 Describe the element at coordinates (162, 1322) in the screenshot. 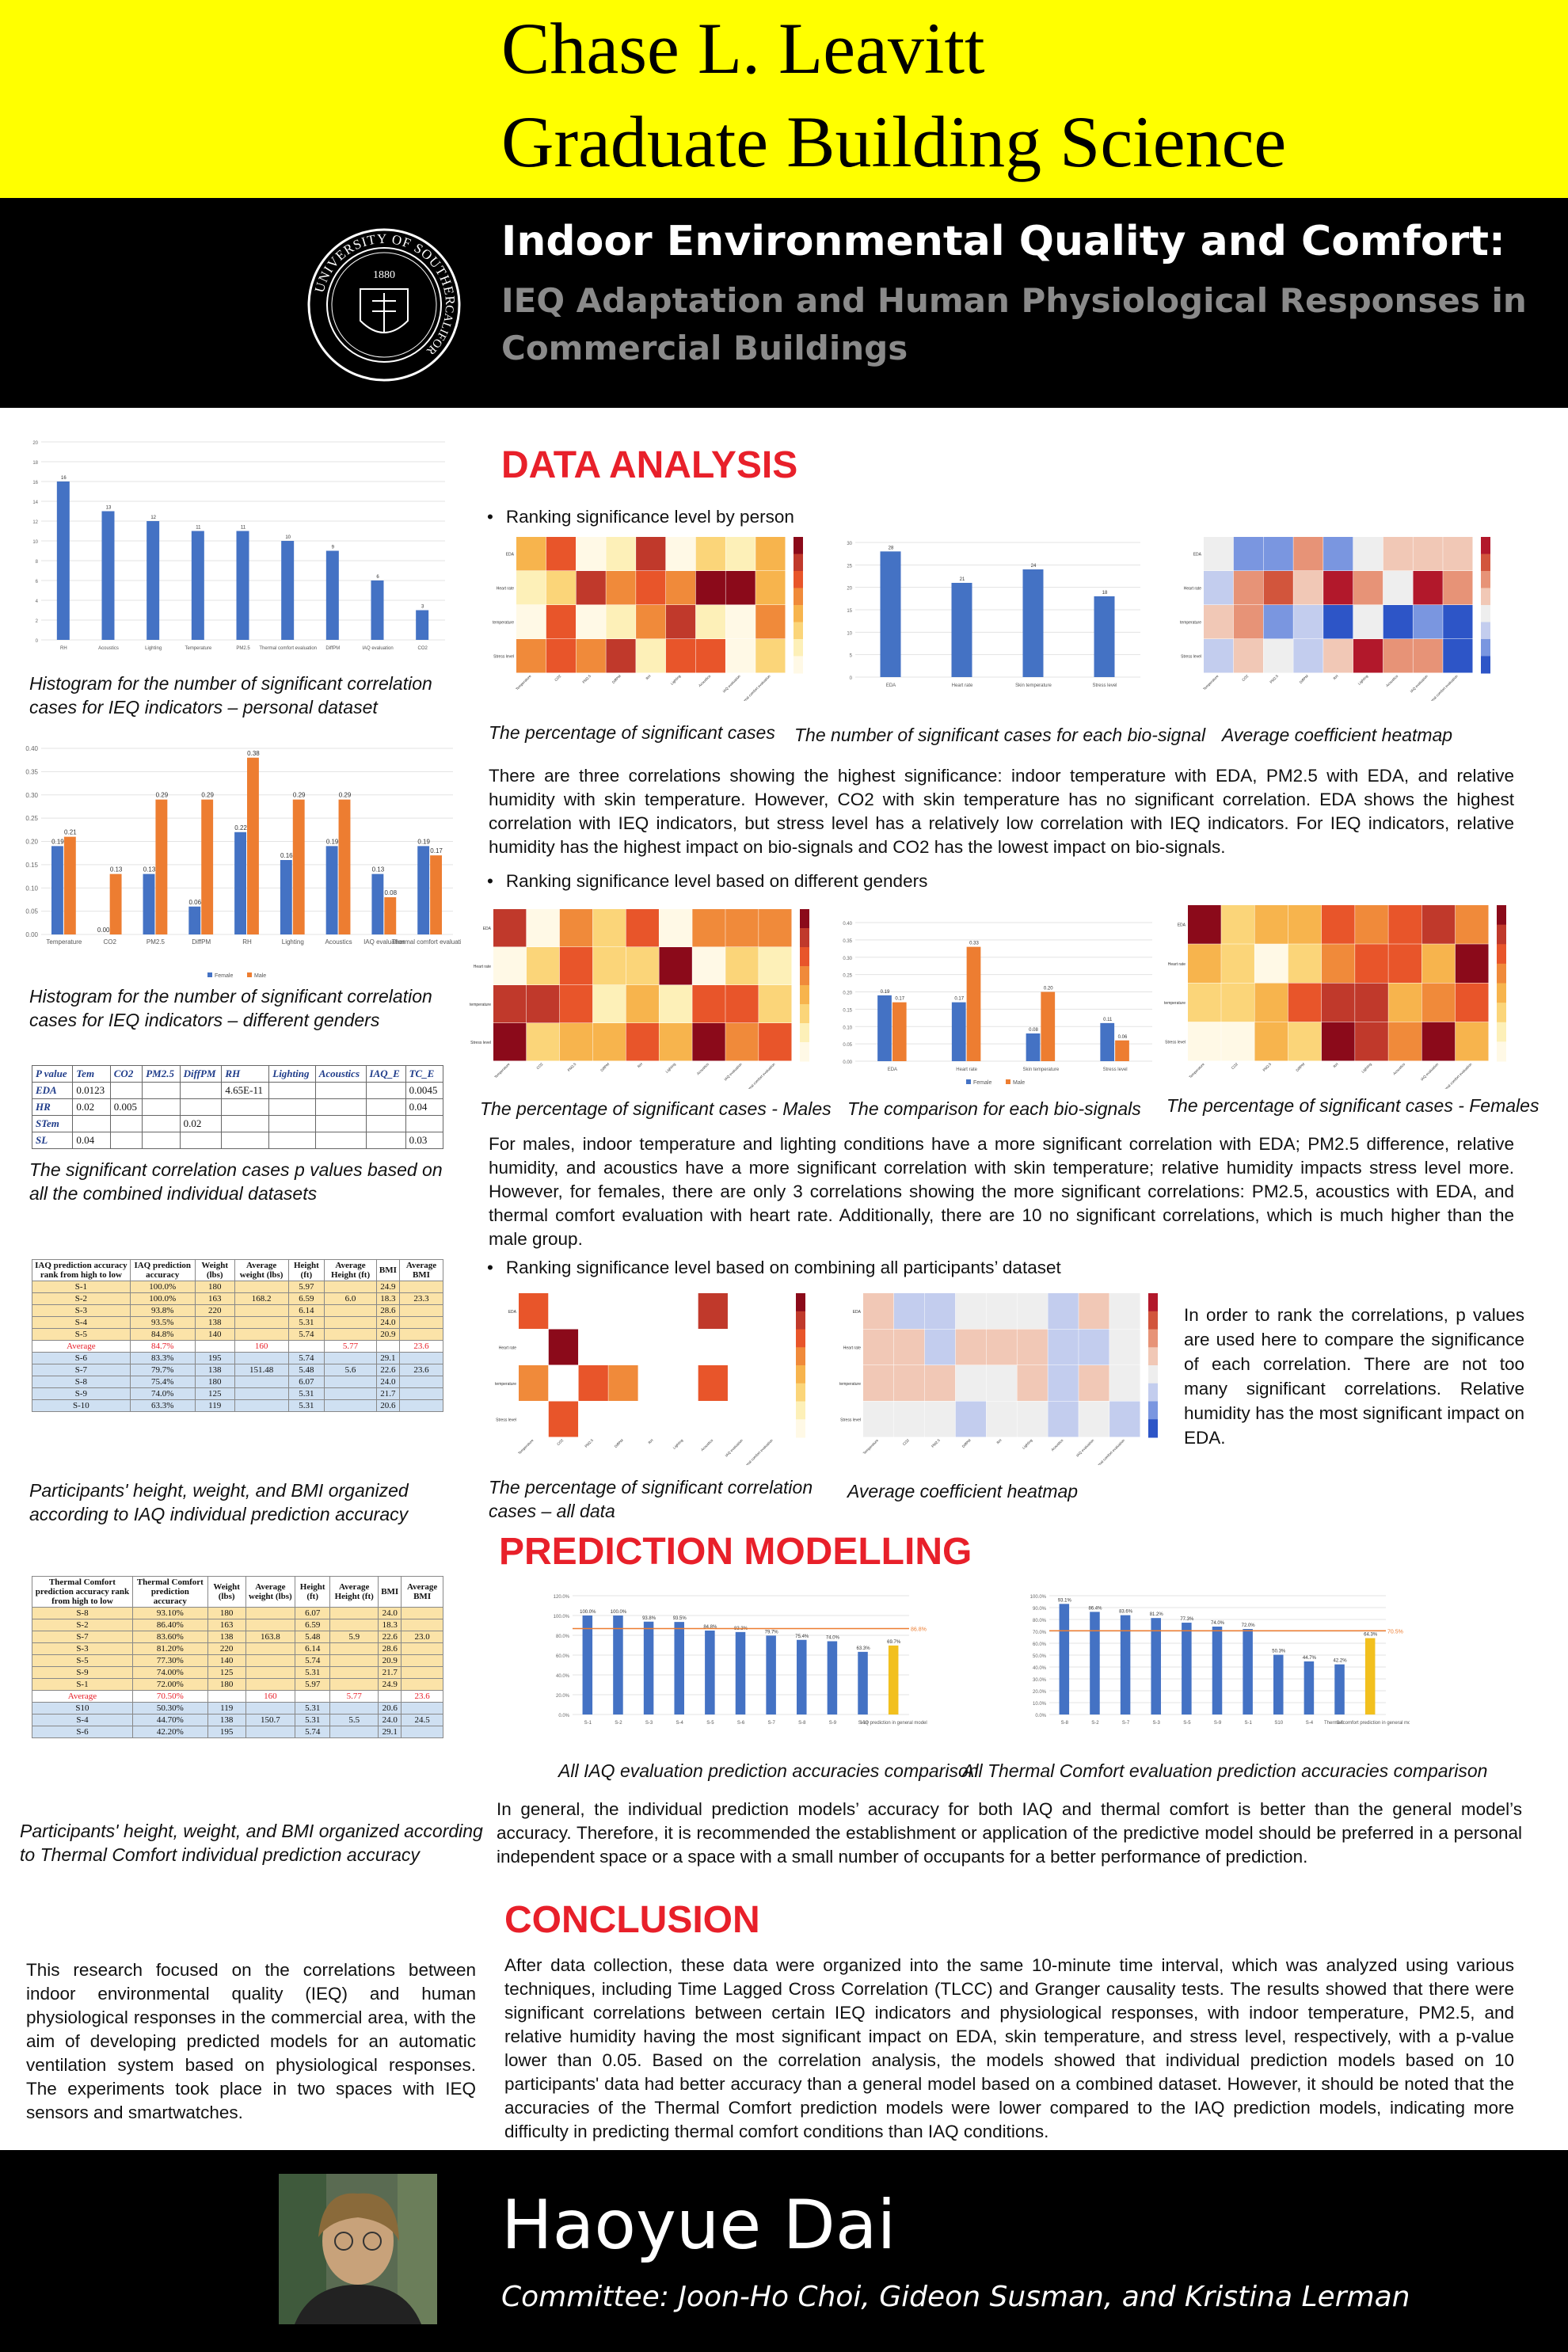

I see `table-cell: 93.5%` at that location.